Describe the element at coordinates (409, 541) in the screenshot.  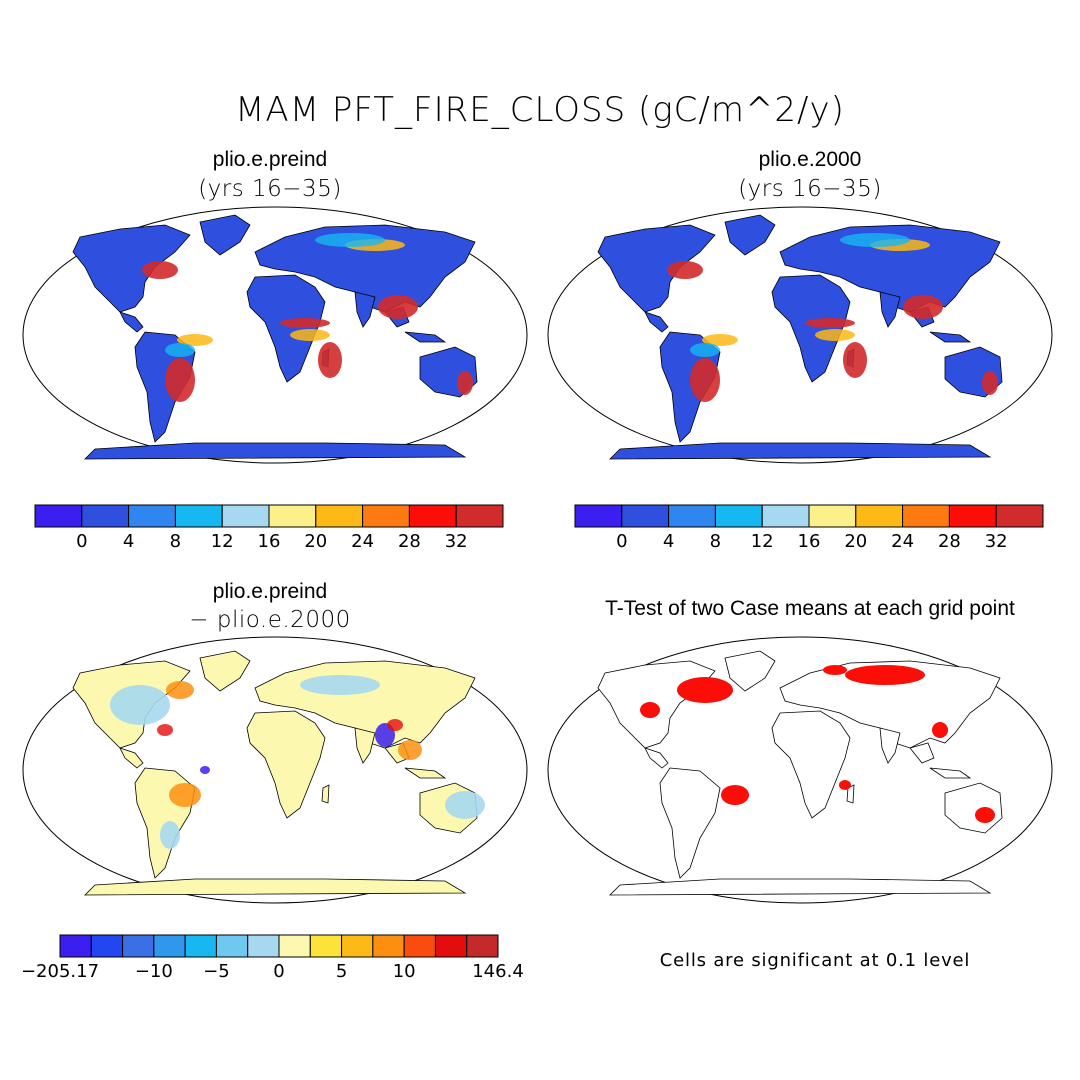
I see `colorbar-1-tick-label: 28` at that location.